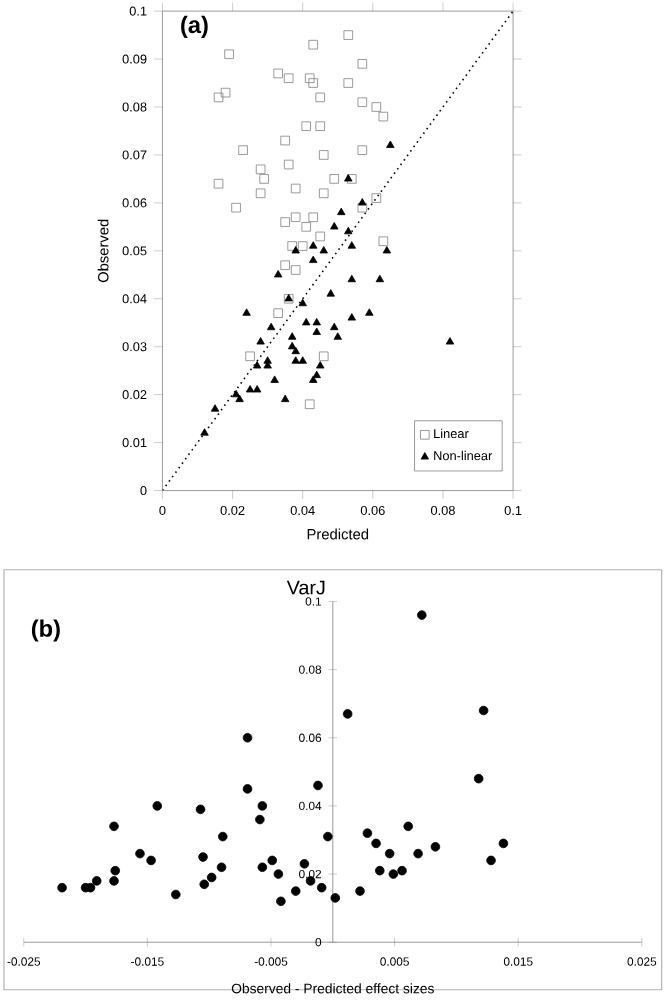 Image resolution: width=666 pixels, height=1000 pixels. What do you see at coordinates (194, 26) in the screenshot?
I see `chart-title: (a)` at bounding box center [194, 26].